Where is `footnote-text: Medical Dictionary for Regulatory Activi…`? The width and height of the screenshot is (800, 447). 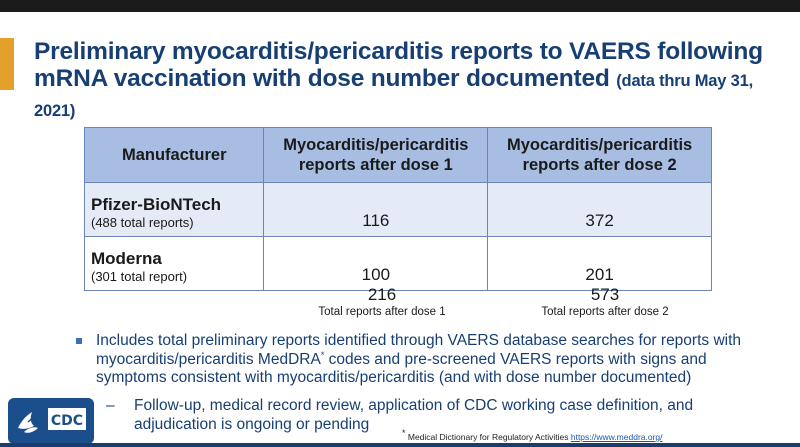
footnote-text: Medical Dictionary for Regulatory Activi… is located at coordinates (488, 437).